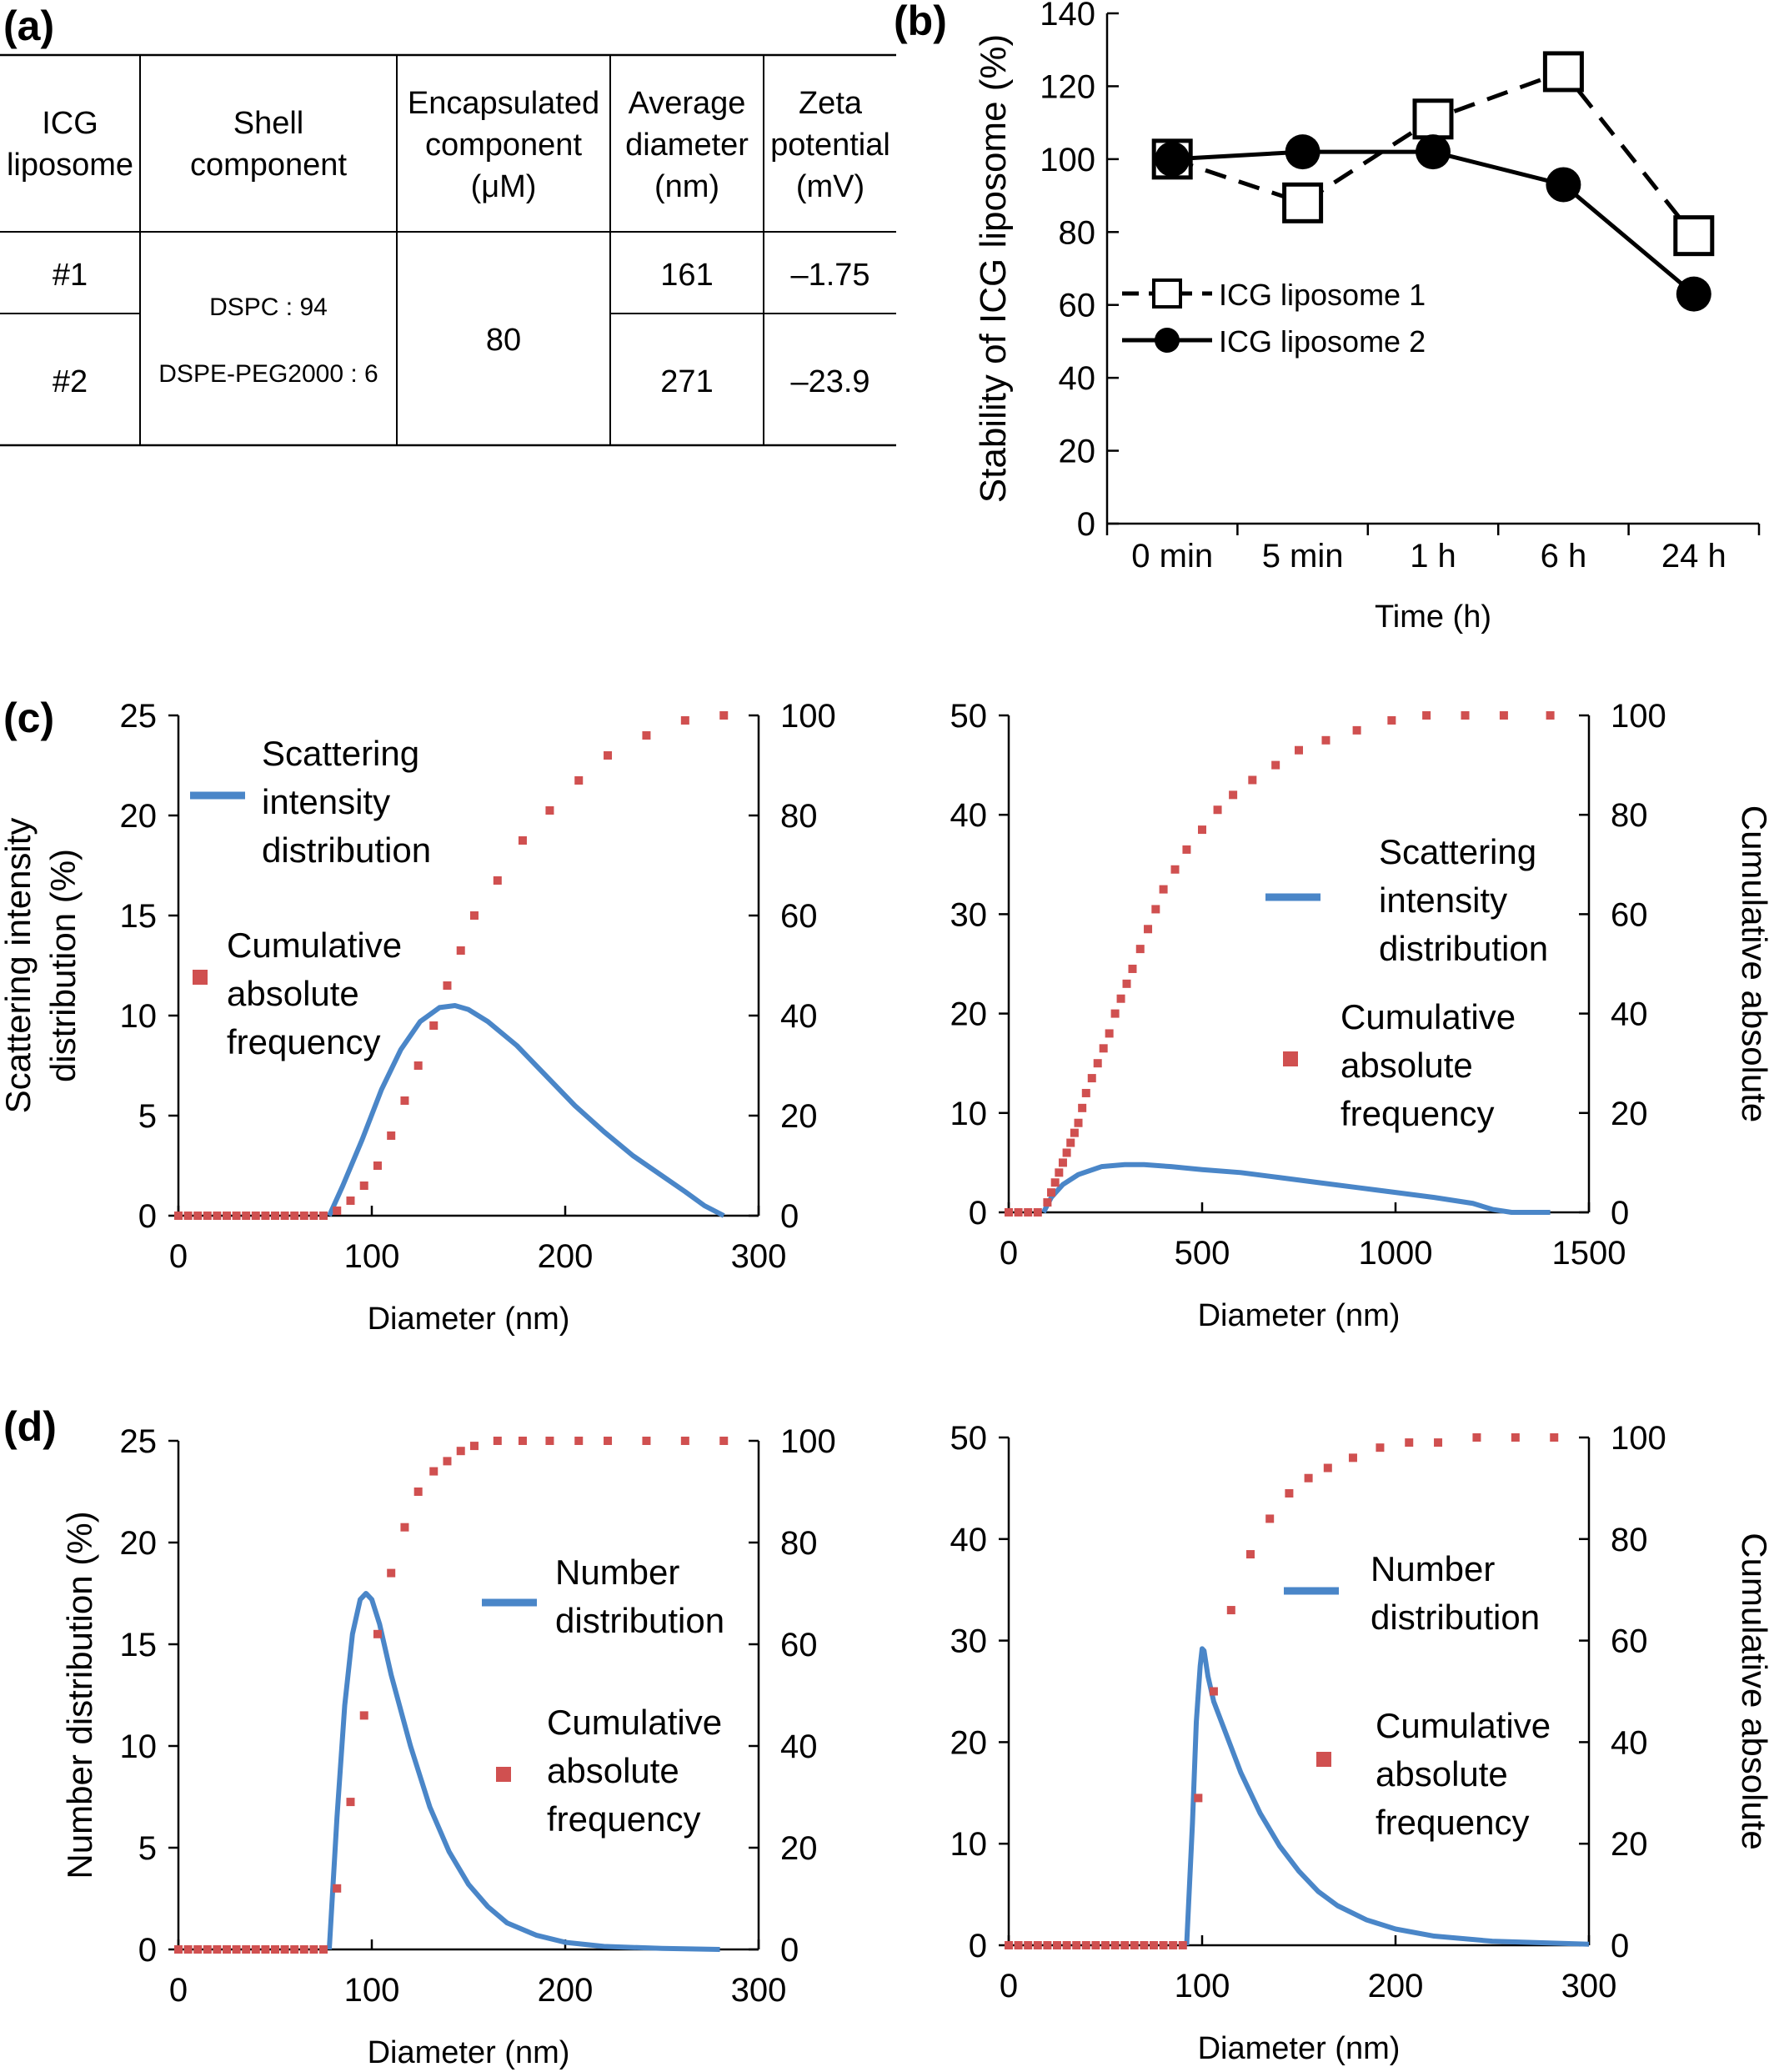  What do you see at coordinates (1299, 2048) in the screenshot?
I see `d-right-x-axis-label: Diameter (nm)` at bounding box center [1299, 2048].